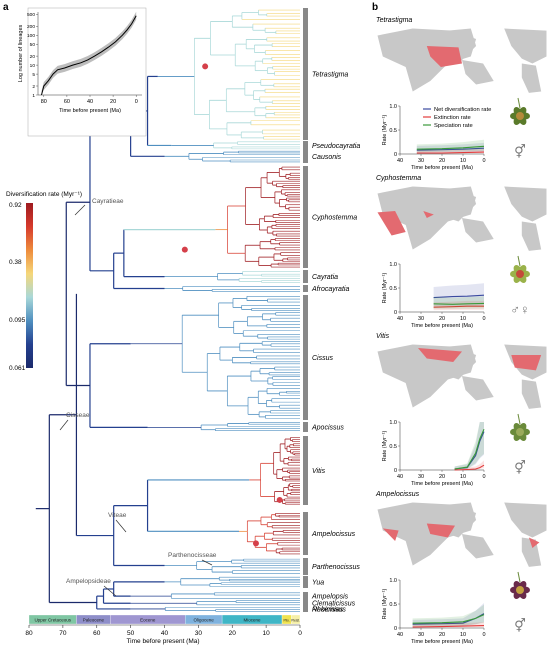 This screenshot has height=648, width=550. I want to click on legend-colorbar, so click(29, 285).